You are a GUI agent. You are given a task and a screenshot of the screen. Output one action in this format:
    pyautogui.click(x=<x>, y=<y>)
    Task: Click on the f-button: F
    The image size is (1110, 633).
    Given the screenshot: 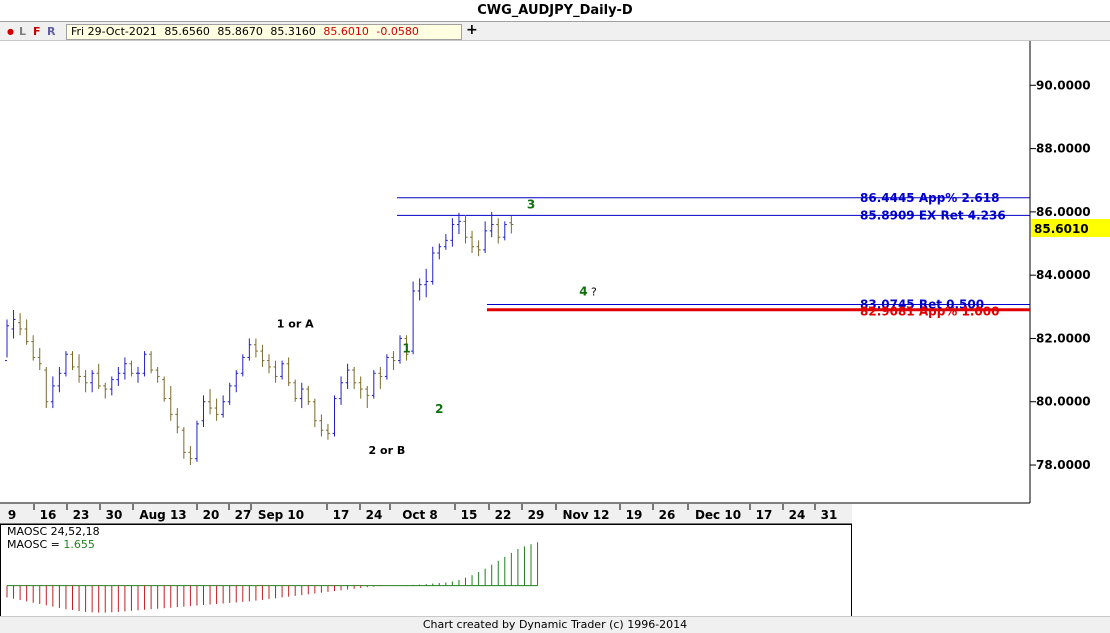 What is the action you would take?
    pyautogui.click(x=37, y=31)
    